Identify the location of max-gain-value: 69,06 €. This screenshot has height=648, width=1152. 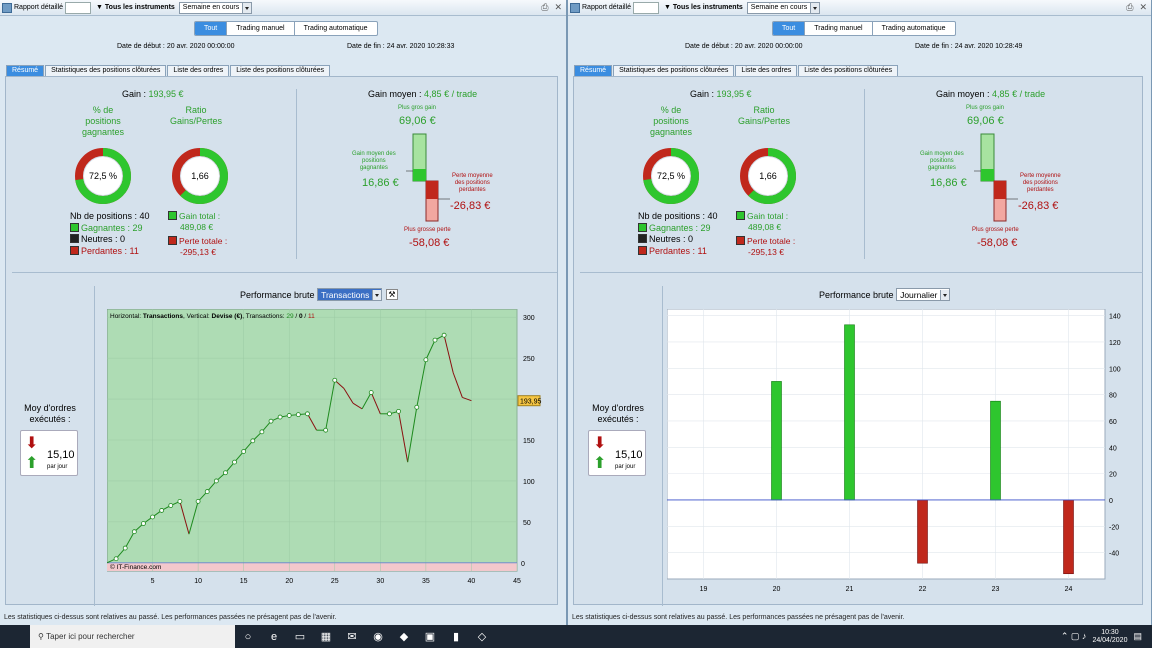
(985, 121).